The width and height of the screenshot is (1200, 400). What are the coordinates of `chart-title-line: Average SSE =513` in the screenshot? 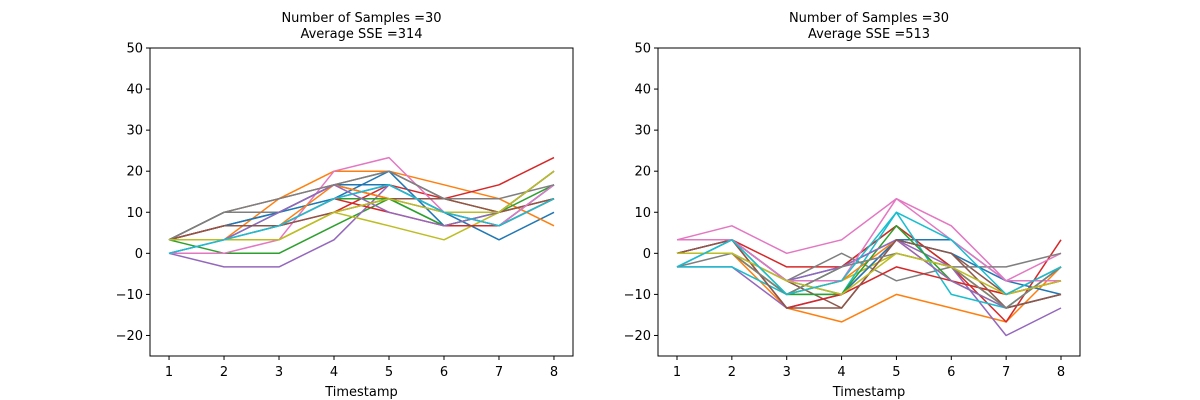 It's located at (869, 34).